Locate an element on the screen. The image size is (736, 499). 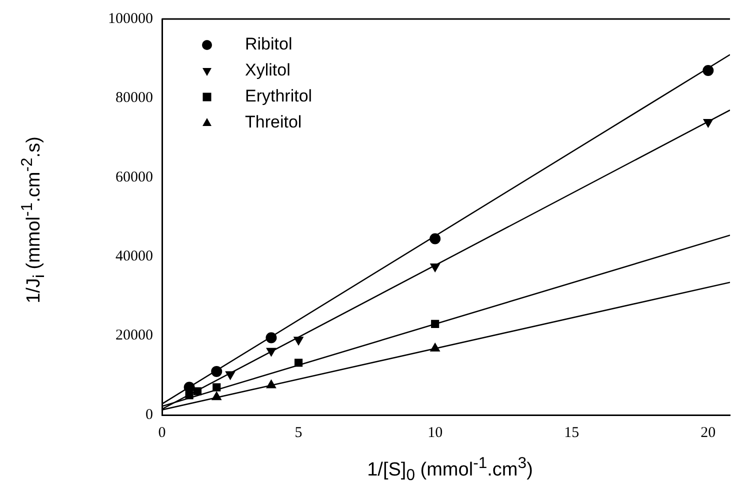
legend-label: Threitol is located at coordinates (273, 122).